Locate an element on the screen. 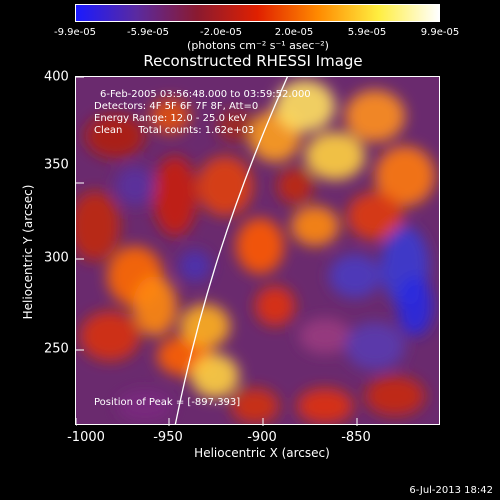  colorbar is located at coordinates (257, 13).